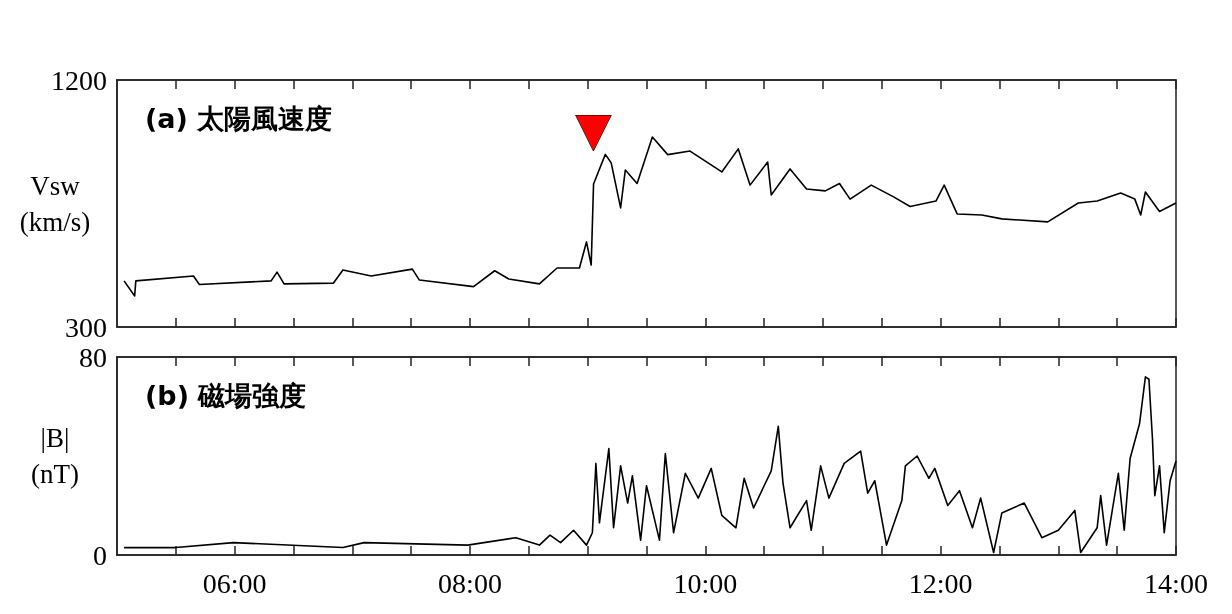 Image resolution: width=1232 pixels, height=614 pixels. I want to click on y-tick-label: 1200, so click(79, 80).